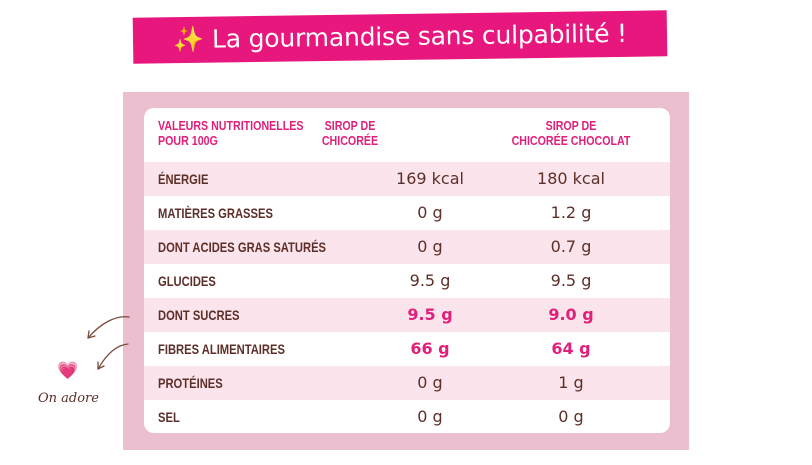  What do you see at coordinates (350, 133) in the screenshot?
I see `header-sirop-chicoree: SIROP DE CHICORÉE` at bounding box center [350, 133].